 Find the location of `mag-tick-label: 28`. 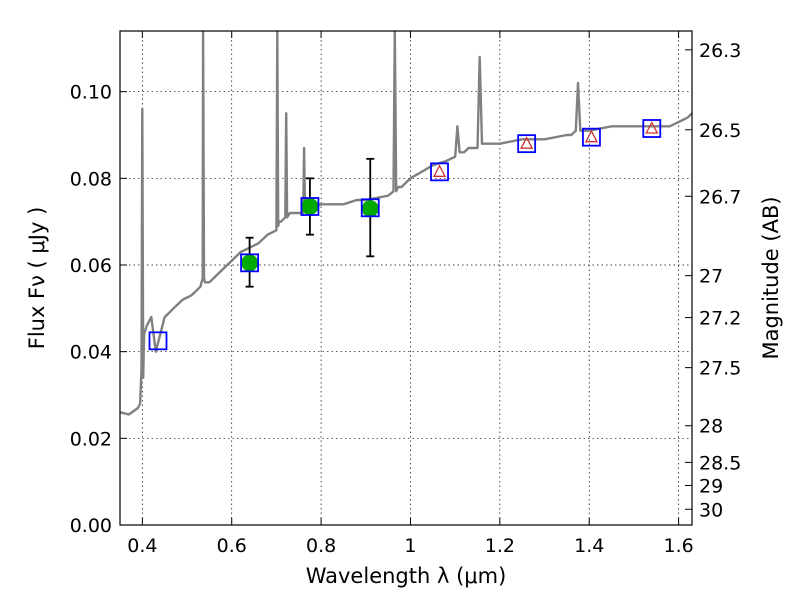

mag-tick-label: 28 is located at coordinates (711, 427).